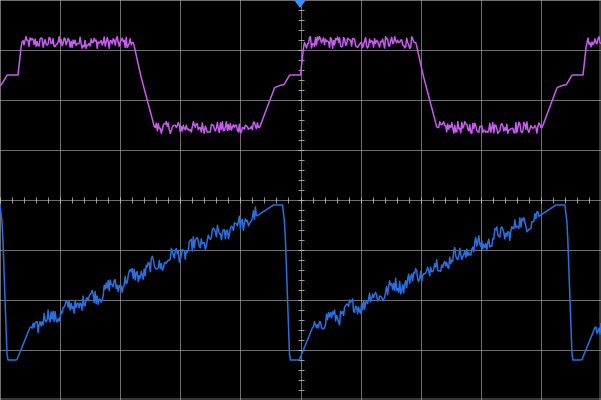 Image resolution: width=601 pixels, height=400 pixels. I want to click on trigger-position-marker, so click(300, 4).